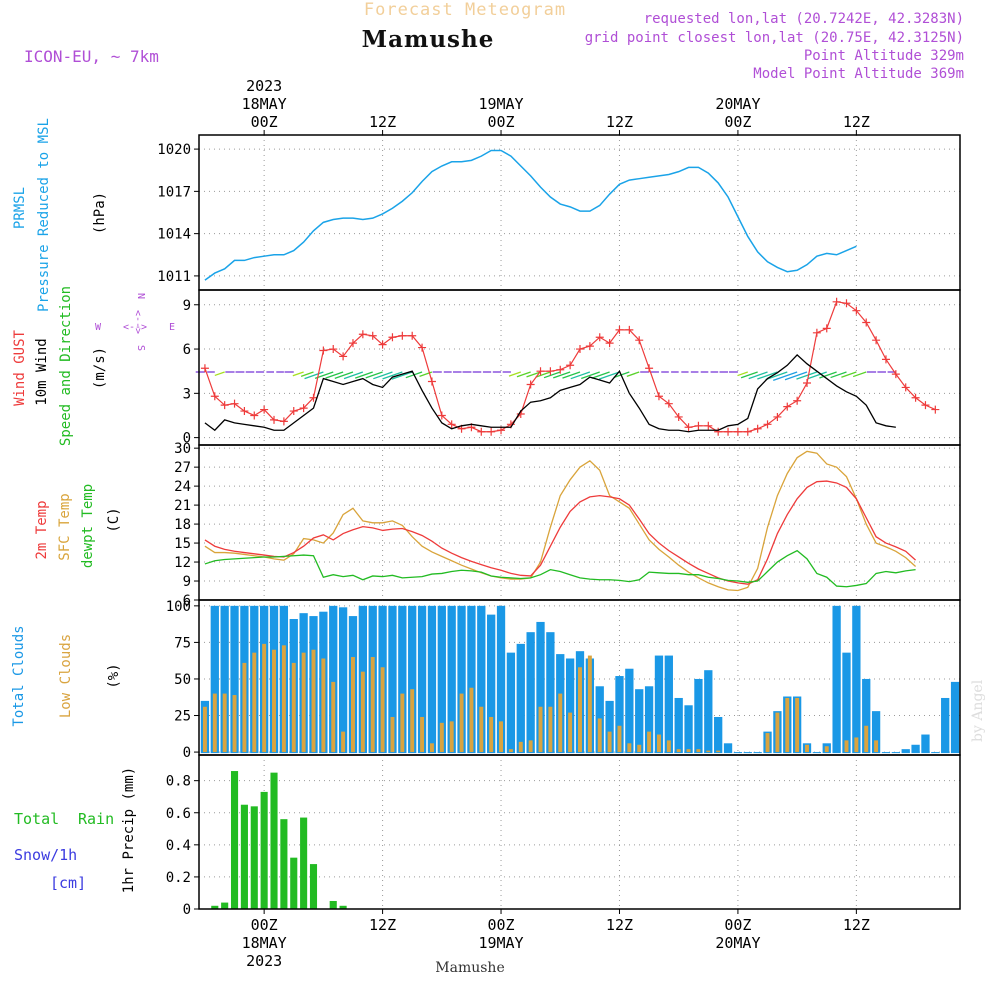 The image size is (1000, 1004). Describe the element at coordinates (560, 568) in the screenshot. I see `dewpt-line` at that location.